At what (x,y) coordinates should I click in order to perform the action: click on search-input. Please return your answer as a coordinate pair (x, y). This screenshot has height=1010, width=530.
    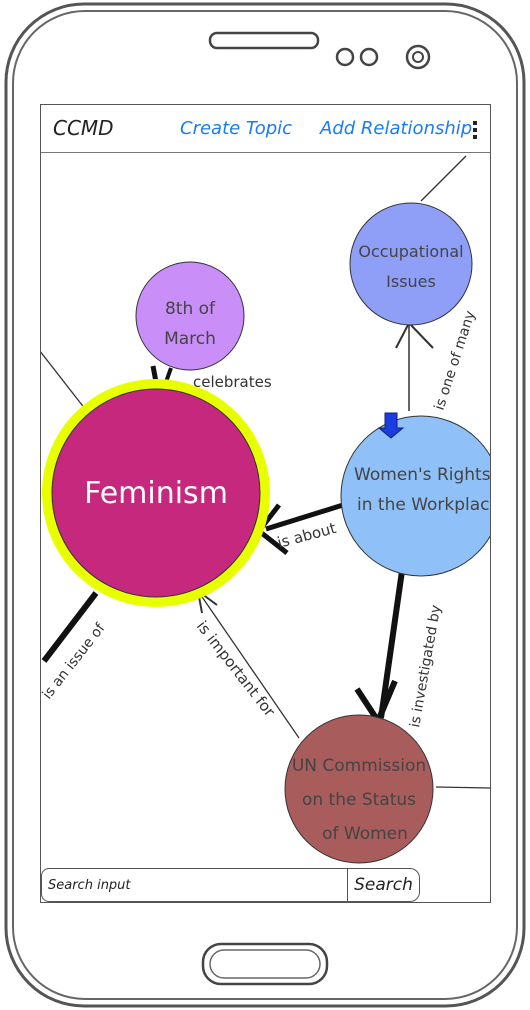
    Looking at the image, I should click on (195, 885).